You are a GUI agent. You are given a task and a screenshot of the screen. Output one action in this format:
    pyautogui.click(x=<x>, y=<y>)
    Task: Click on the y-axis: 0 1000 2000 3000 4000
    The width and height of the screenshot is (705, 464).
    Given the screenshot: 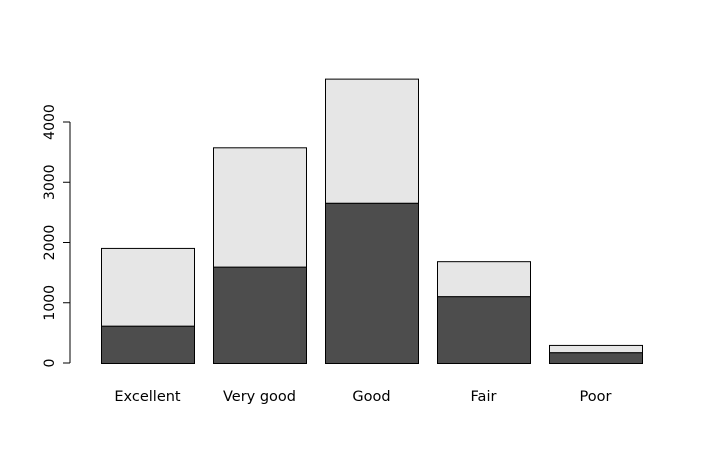 What is the action you would take?
    pyautogui.click(x=56, y=236)
    